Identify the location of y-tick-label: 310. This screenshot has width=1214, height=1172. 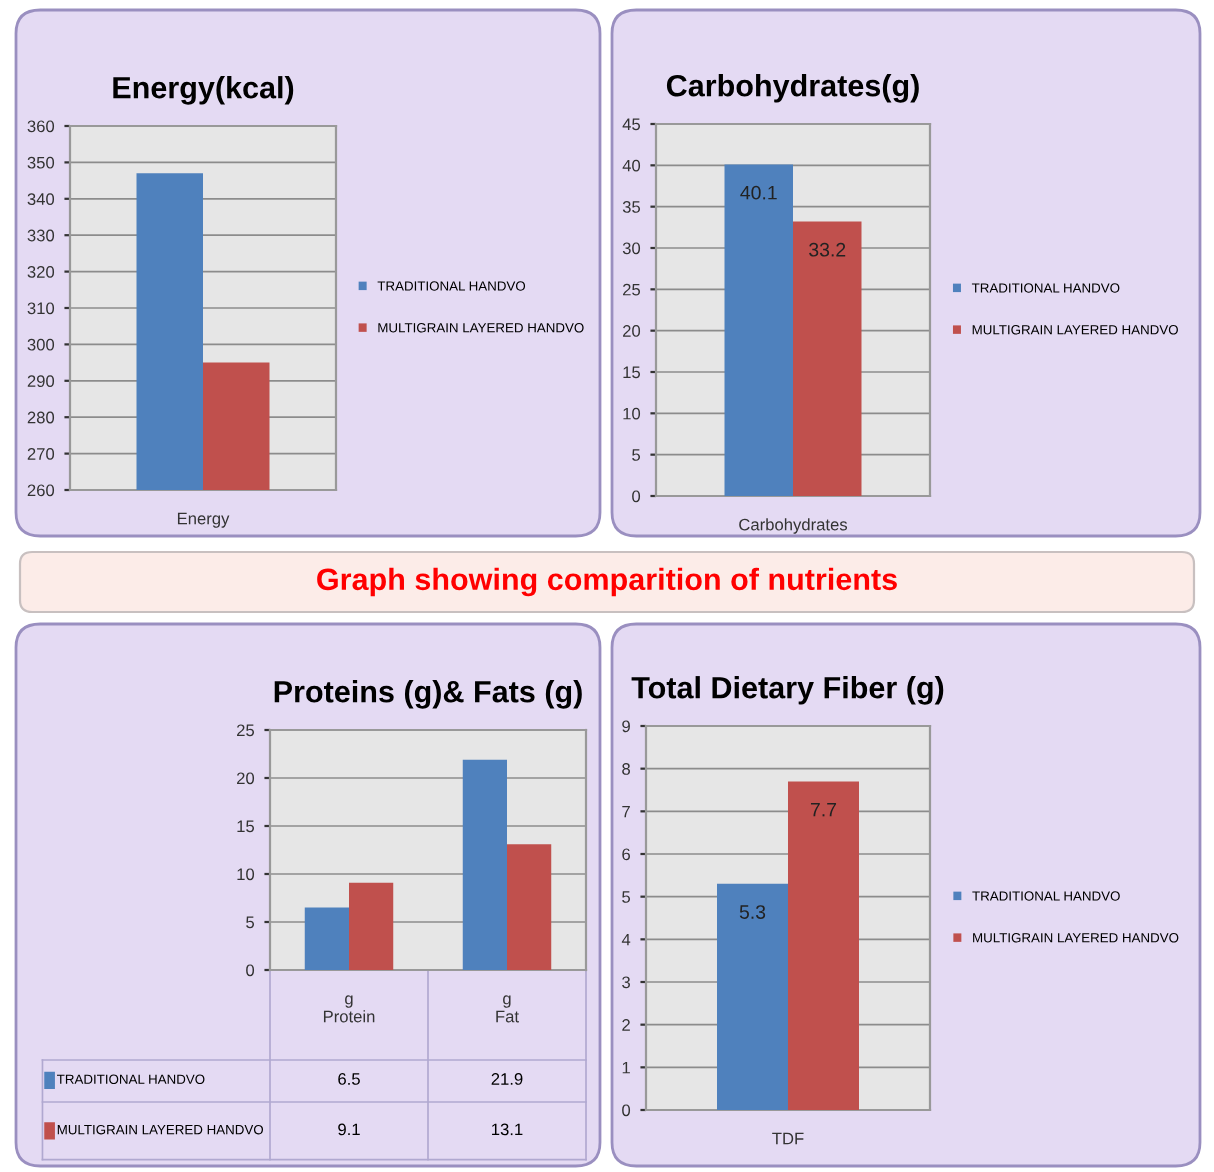
(41, 308).